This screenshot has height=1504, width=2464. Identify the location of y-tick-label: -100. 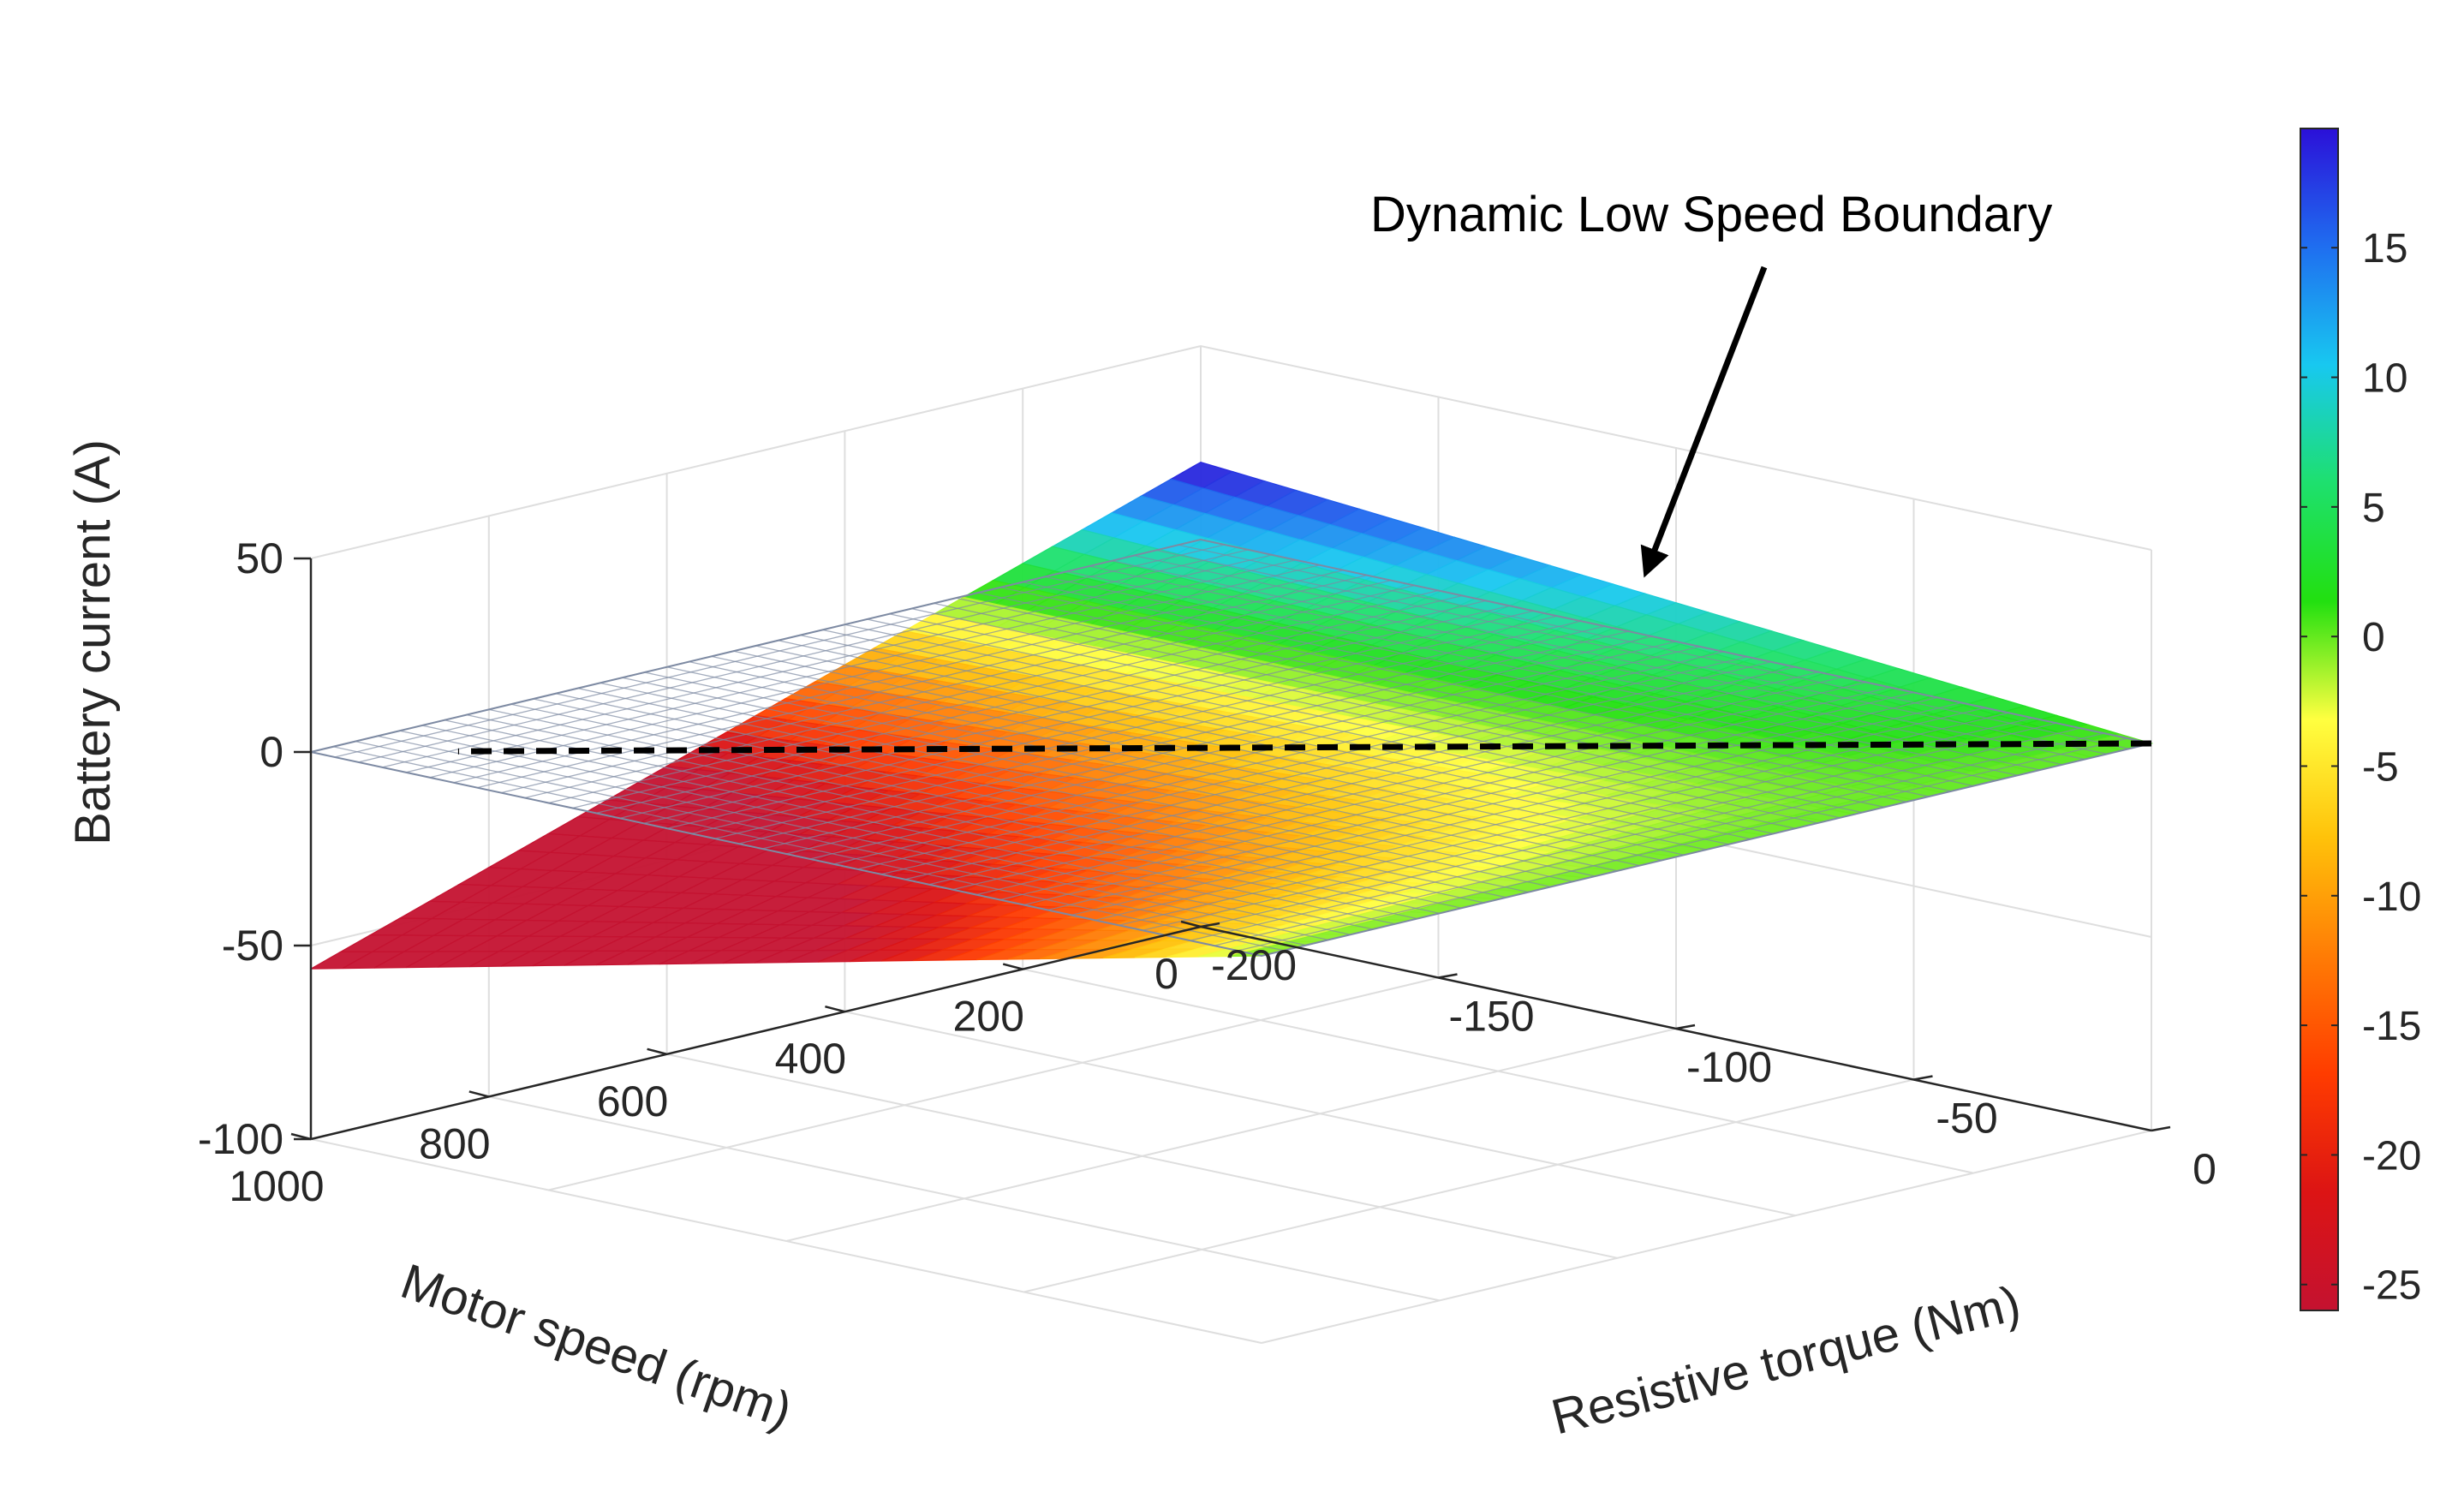
(1729, 1067).